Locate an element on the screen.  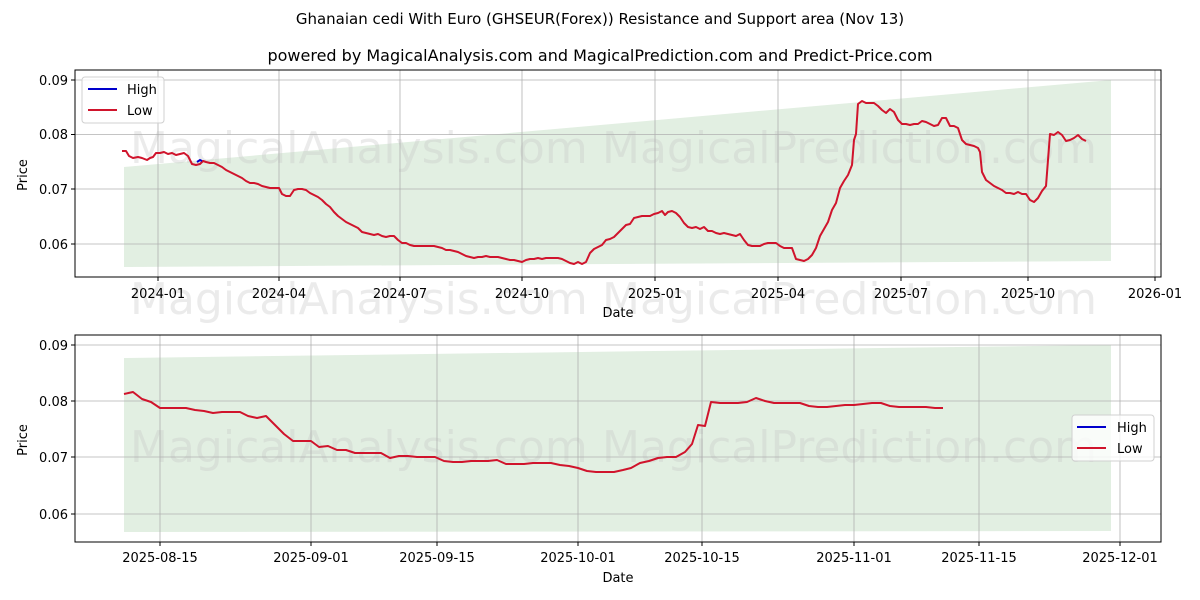
top-y-axis-label: Price is located at coordinates (23, 175).